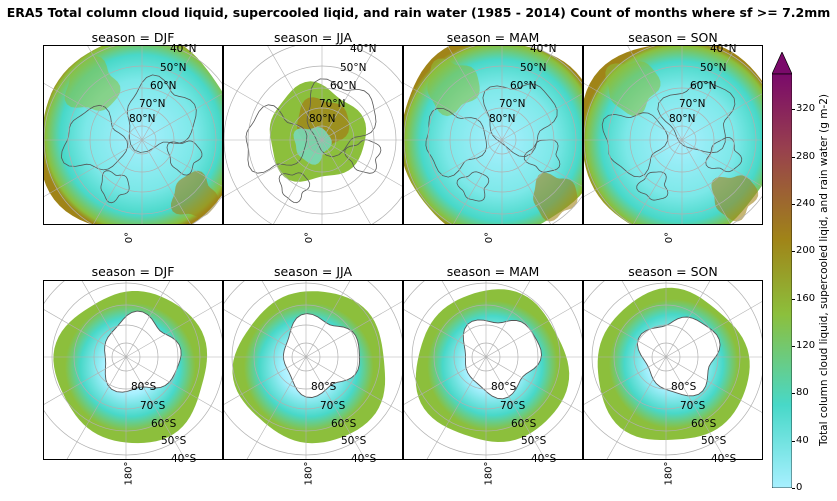 The image size is (837, 501). What do you see at coordinates (802, 440) in the screenshot?
I see `colorbar-tick-label: 40` at bounding box center [802, 440].